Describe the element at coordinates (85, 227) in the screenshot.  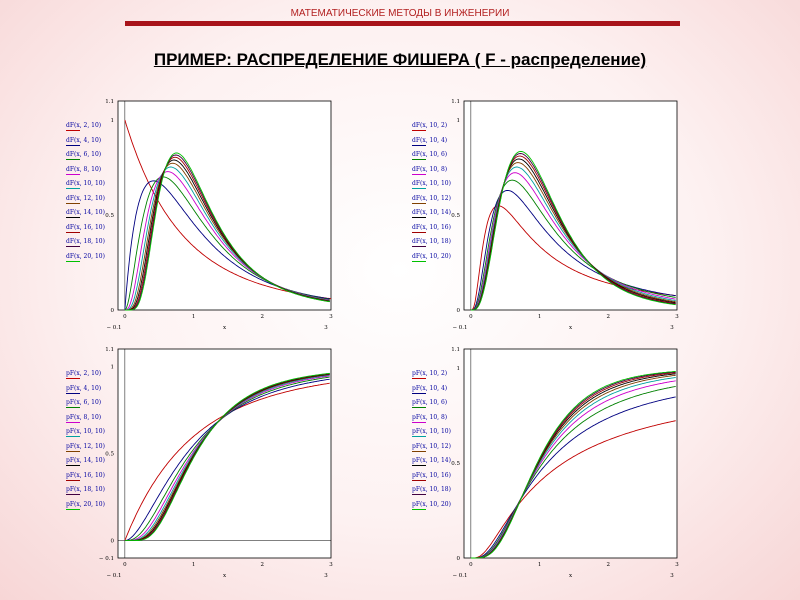
I see `legend-label: dF(x, 16, 10)` at that location.